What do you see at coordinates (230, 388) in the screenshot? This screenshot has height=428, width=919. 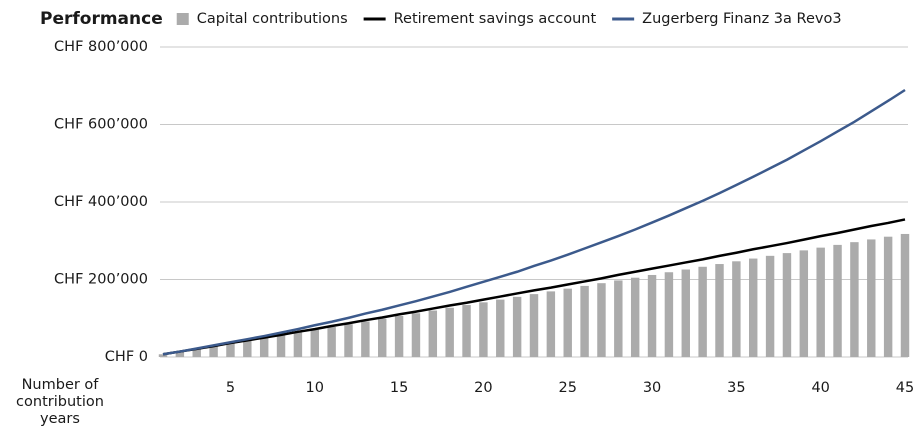 I see `x-tick-label: 5` at bounding box center [230, 388].